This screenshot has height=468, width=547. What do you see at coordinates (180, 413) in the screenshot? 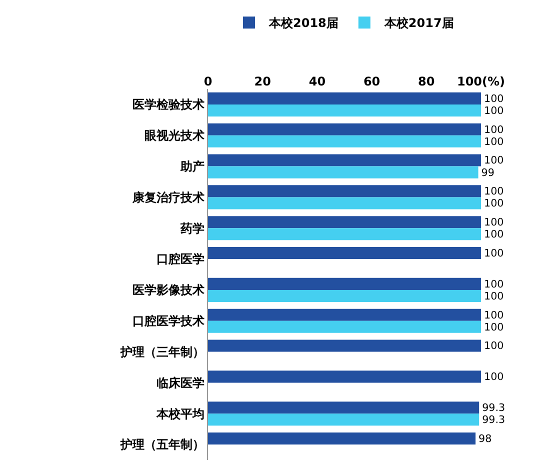
I see `y-tick-label: 本校平均` at bounding box center [180, 413].